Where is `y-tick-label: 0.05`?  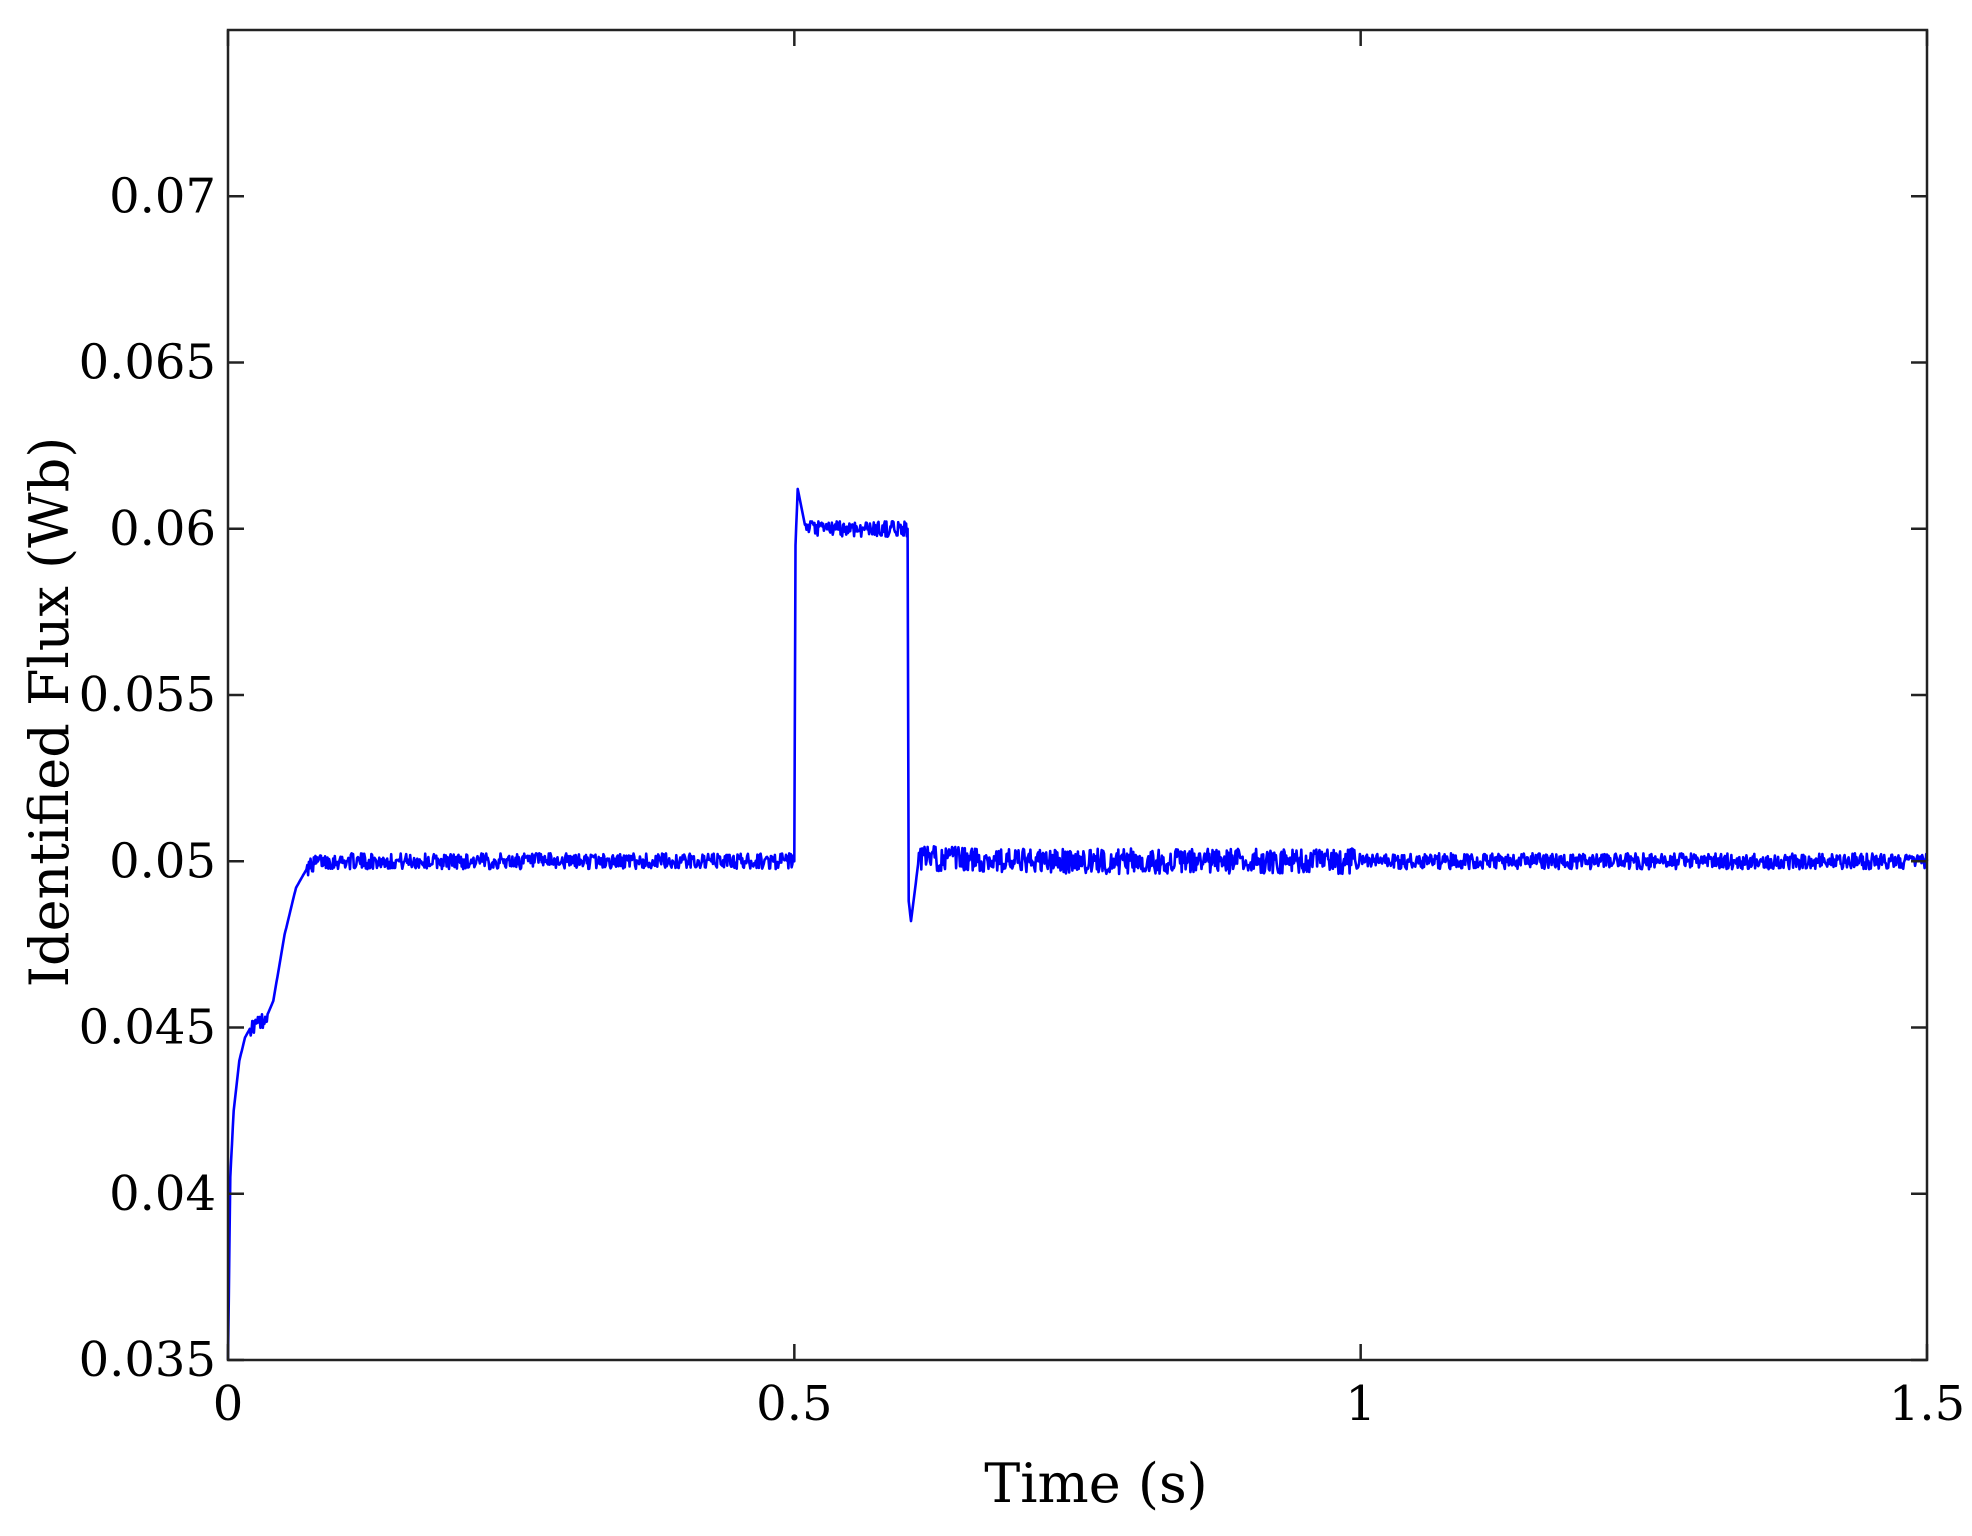 y-tick-label: 0.05 is located at coordinates (162, 861).